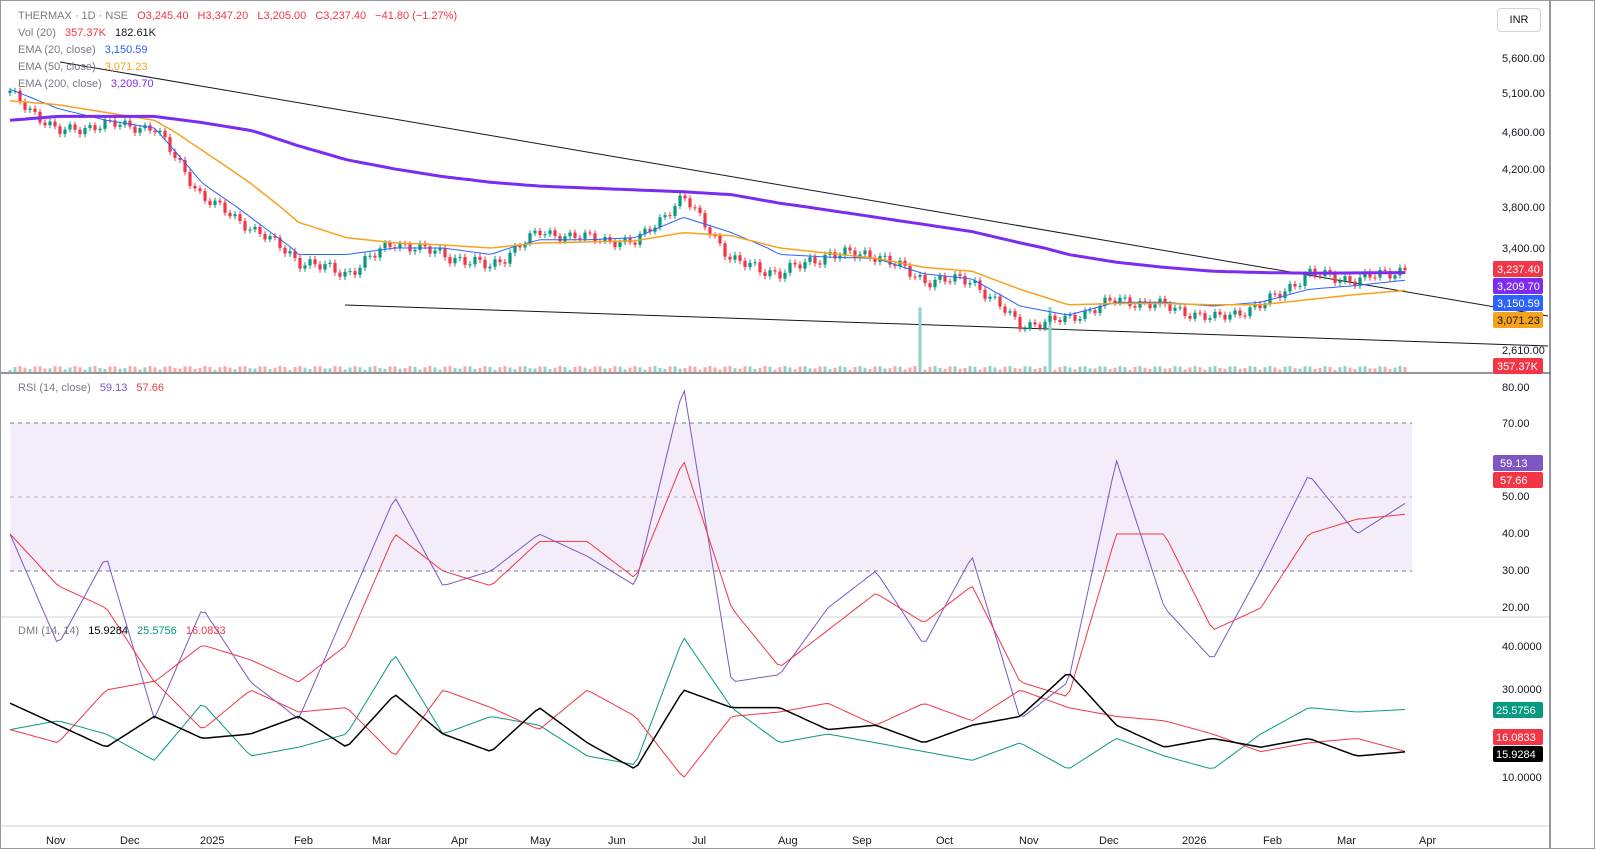  What do you see at coordinates (94, 388) in the screenshot?
I see `rsi-legend: RSI (14, close) 59.13 57.66` at bounding box center [94, 388].